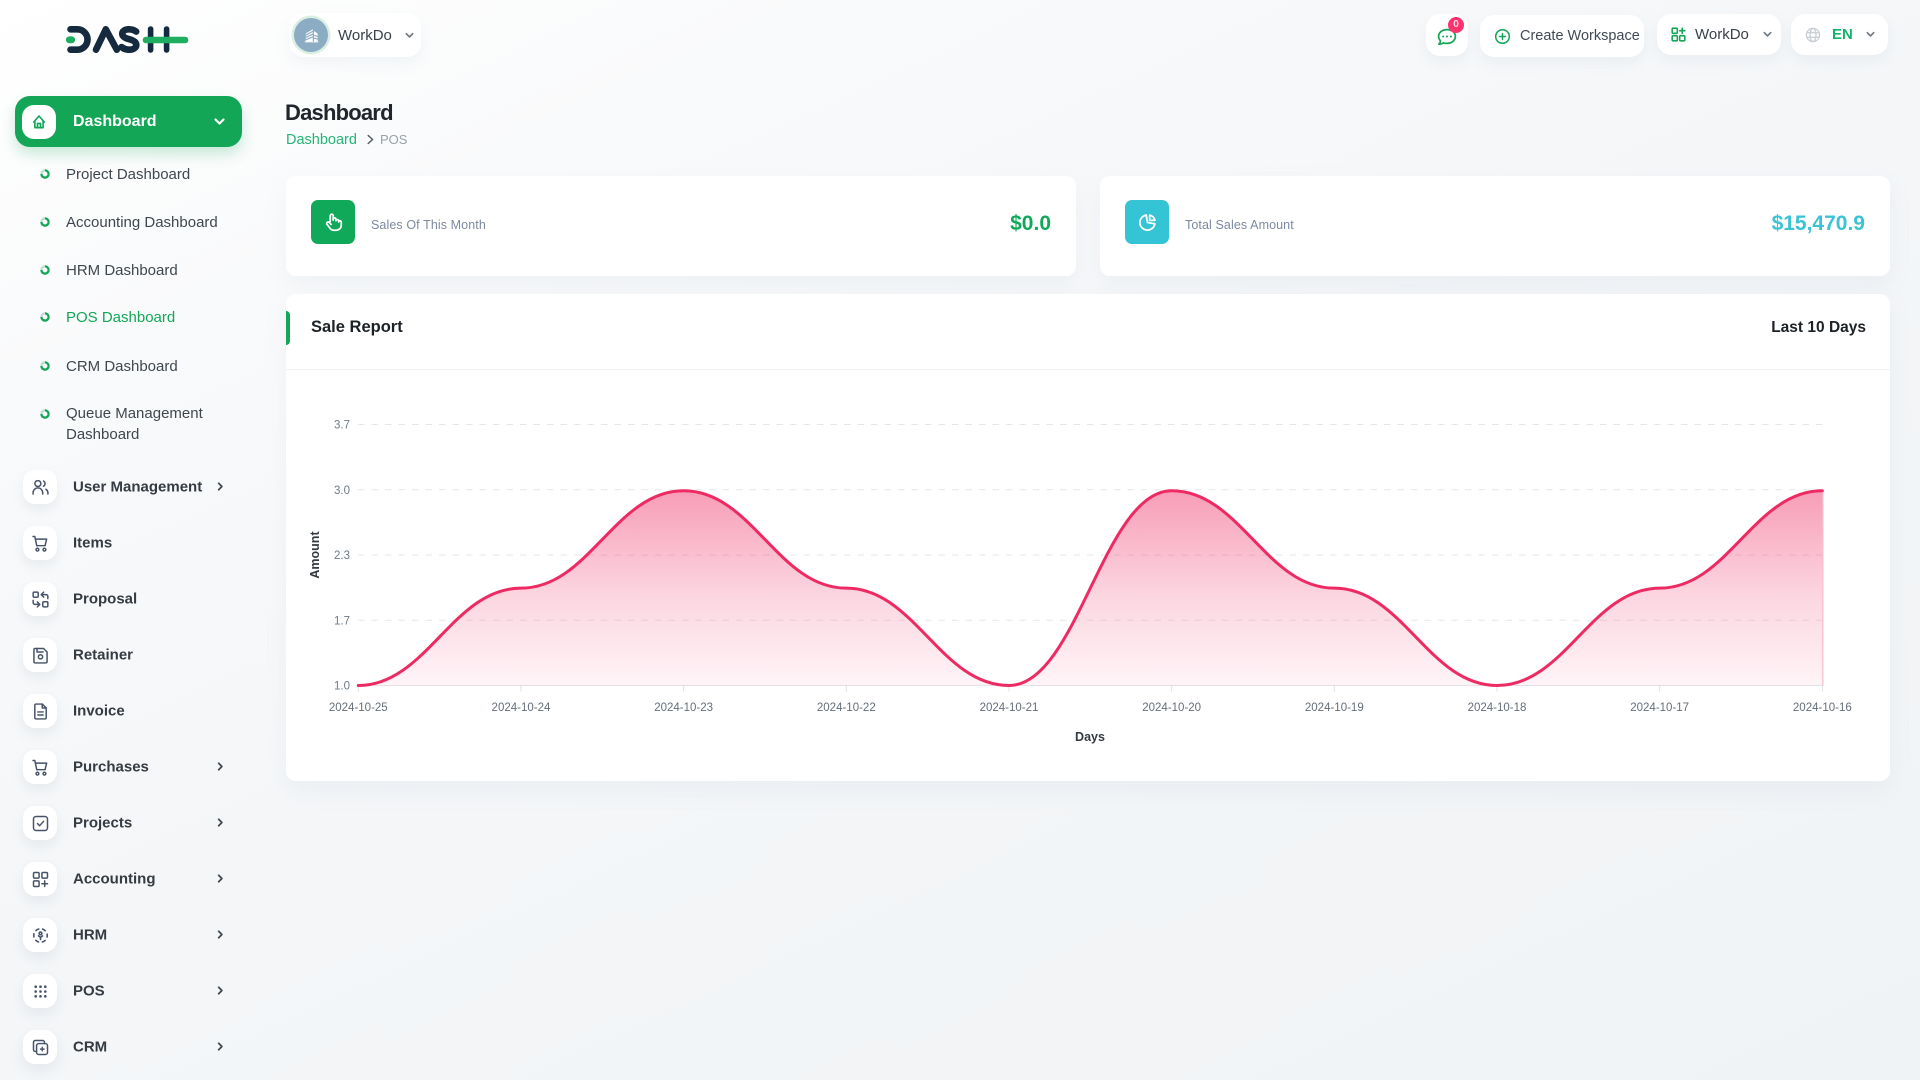 Image resolution: width=1920 pixels, height=1080 pixels. Describe the element at coordinates (846, 708) in the screenshot. I see `svg-text: 2024-10-22` at that location.